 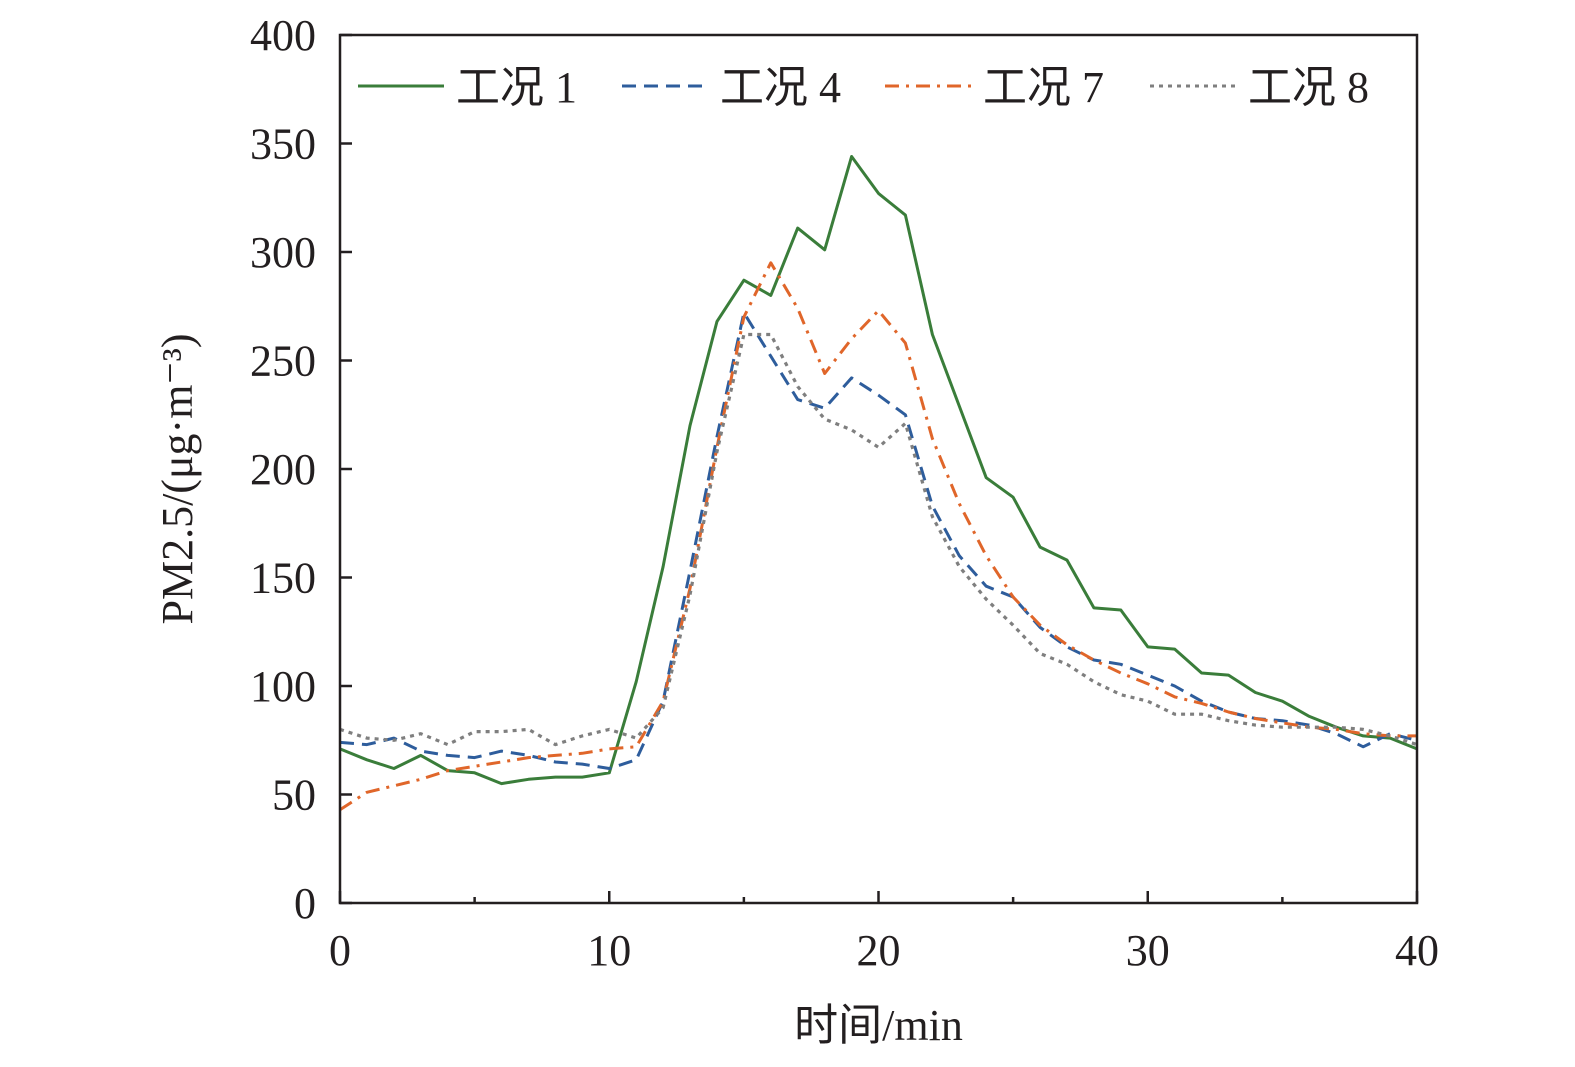 What do you see at coordinates (283, 469) in the screenshot?
I see `y-tick-label: 200` at bounding box center [283, 469].